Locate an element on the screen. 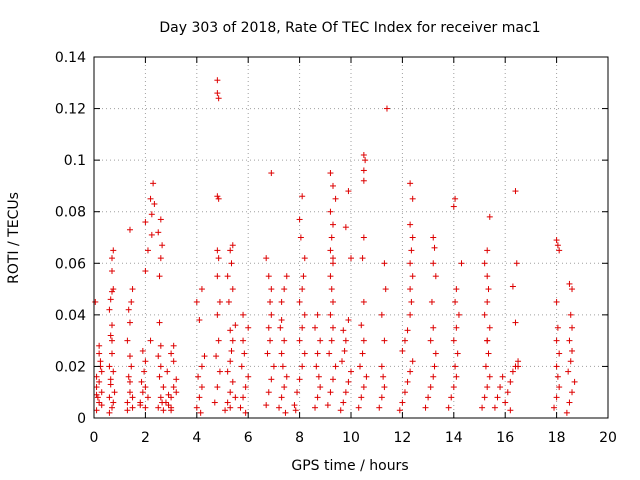  y-tick-label: 0.08 is located at coordinates (70, 213).